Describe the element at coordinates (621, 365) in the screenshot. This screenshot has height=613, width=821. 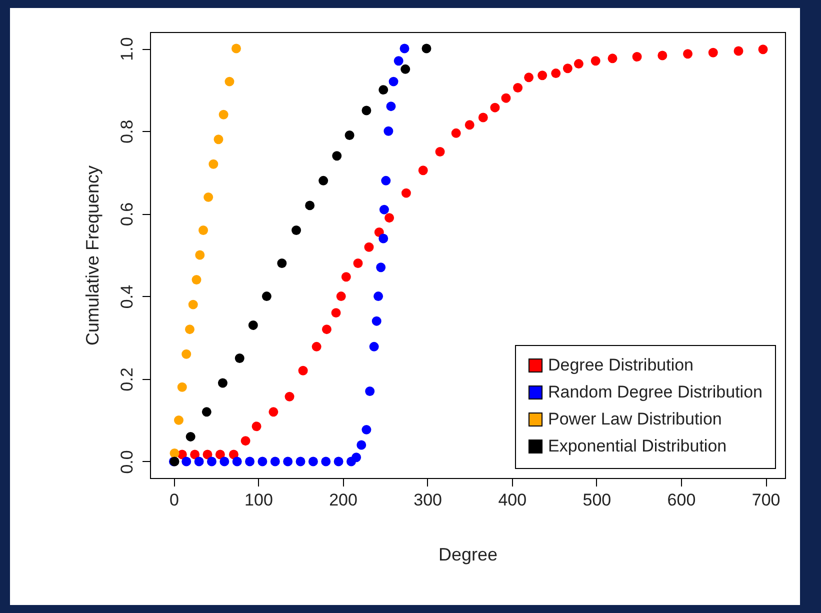
I see `legend-label: Degree Distribution` at that location.